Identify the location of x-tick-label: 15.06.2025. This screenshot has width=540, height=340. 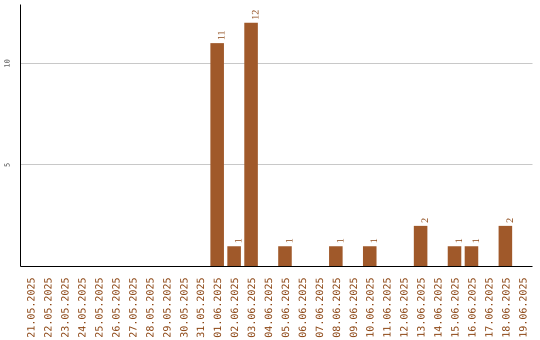
(456, 307).